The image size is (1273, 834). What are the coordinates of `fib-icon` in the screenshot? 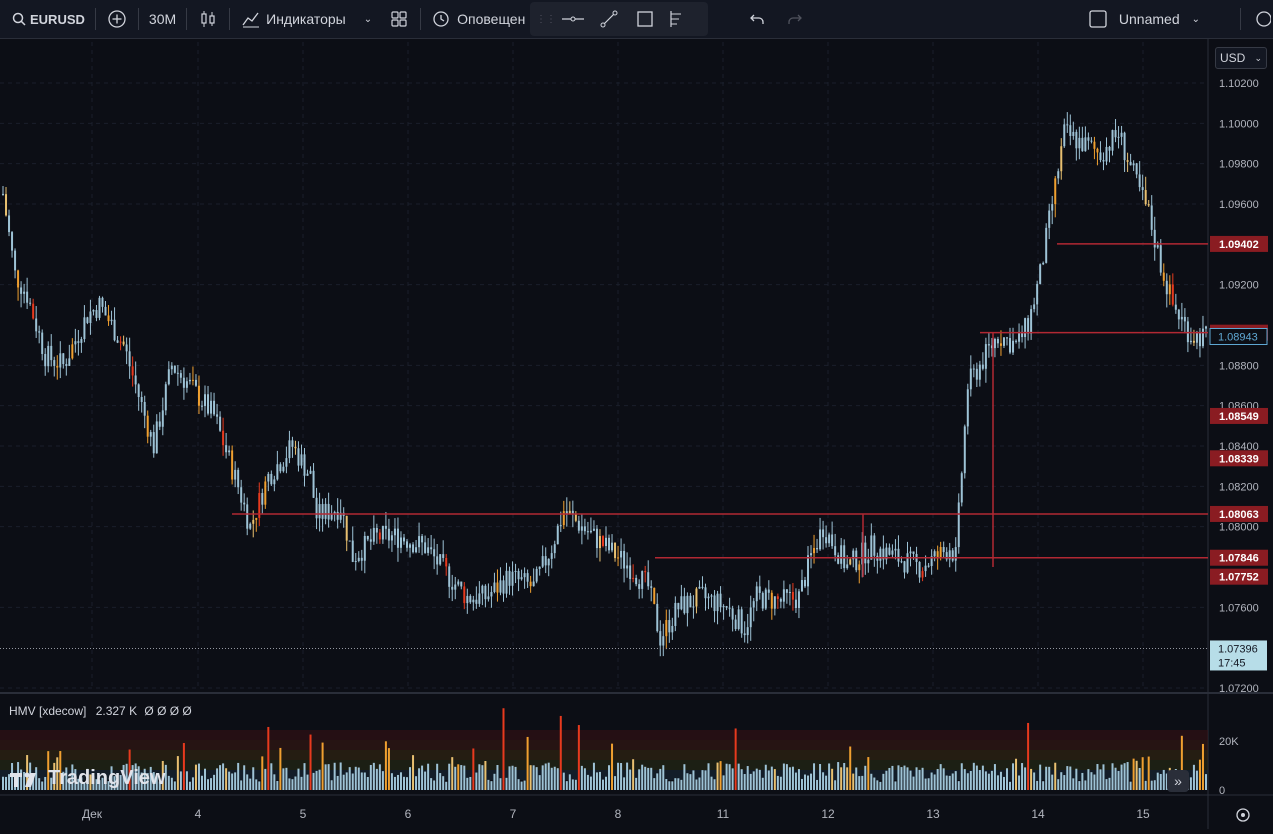 It's located at (677, 19).